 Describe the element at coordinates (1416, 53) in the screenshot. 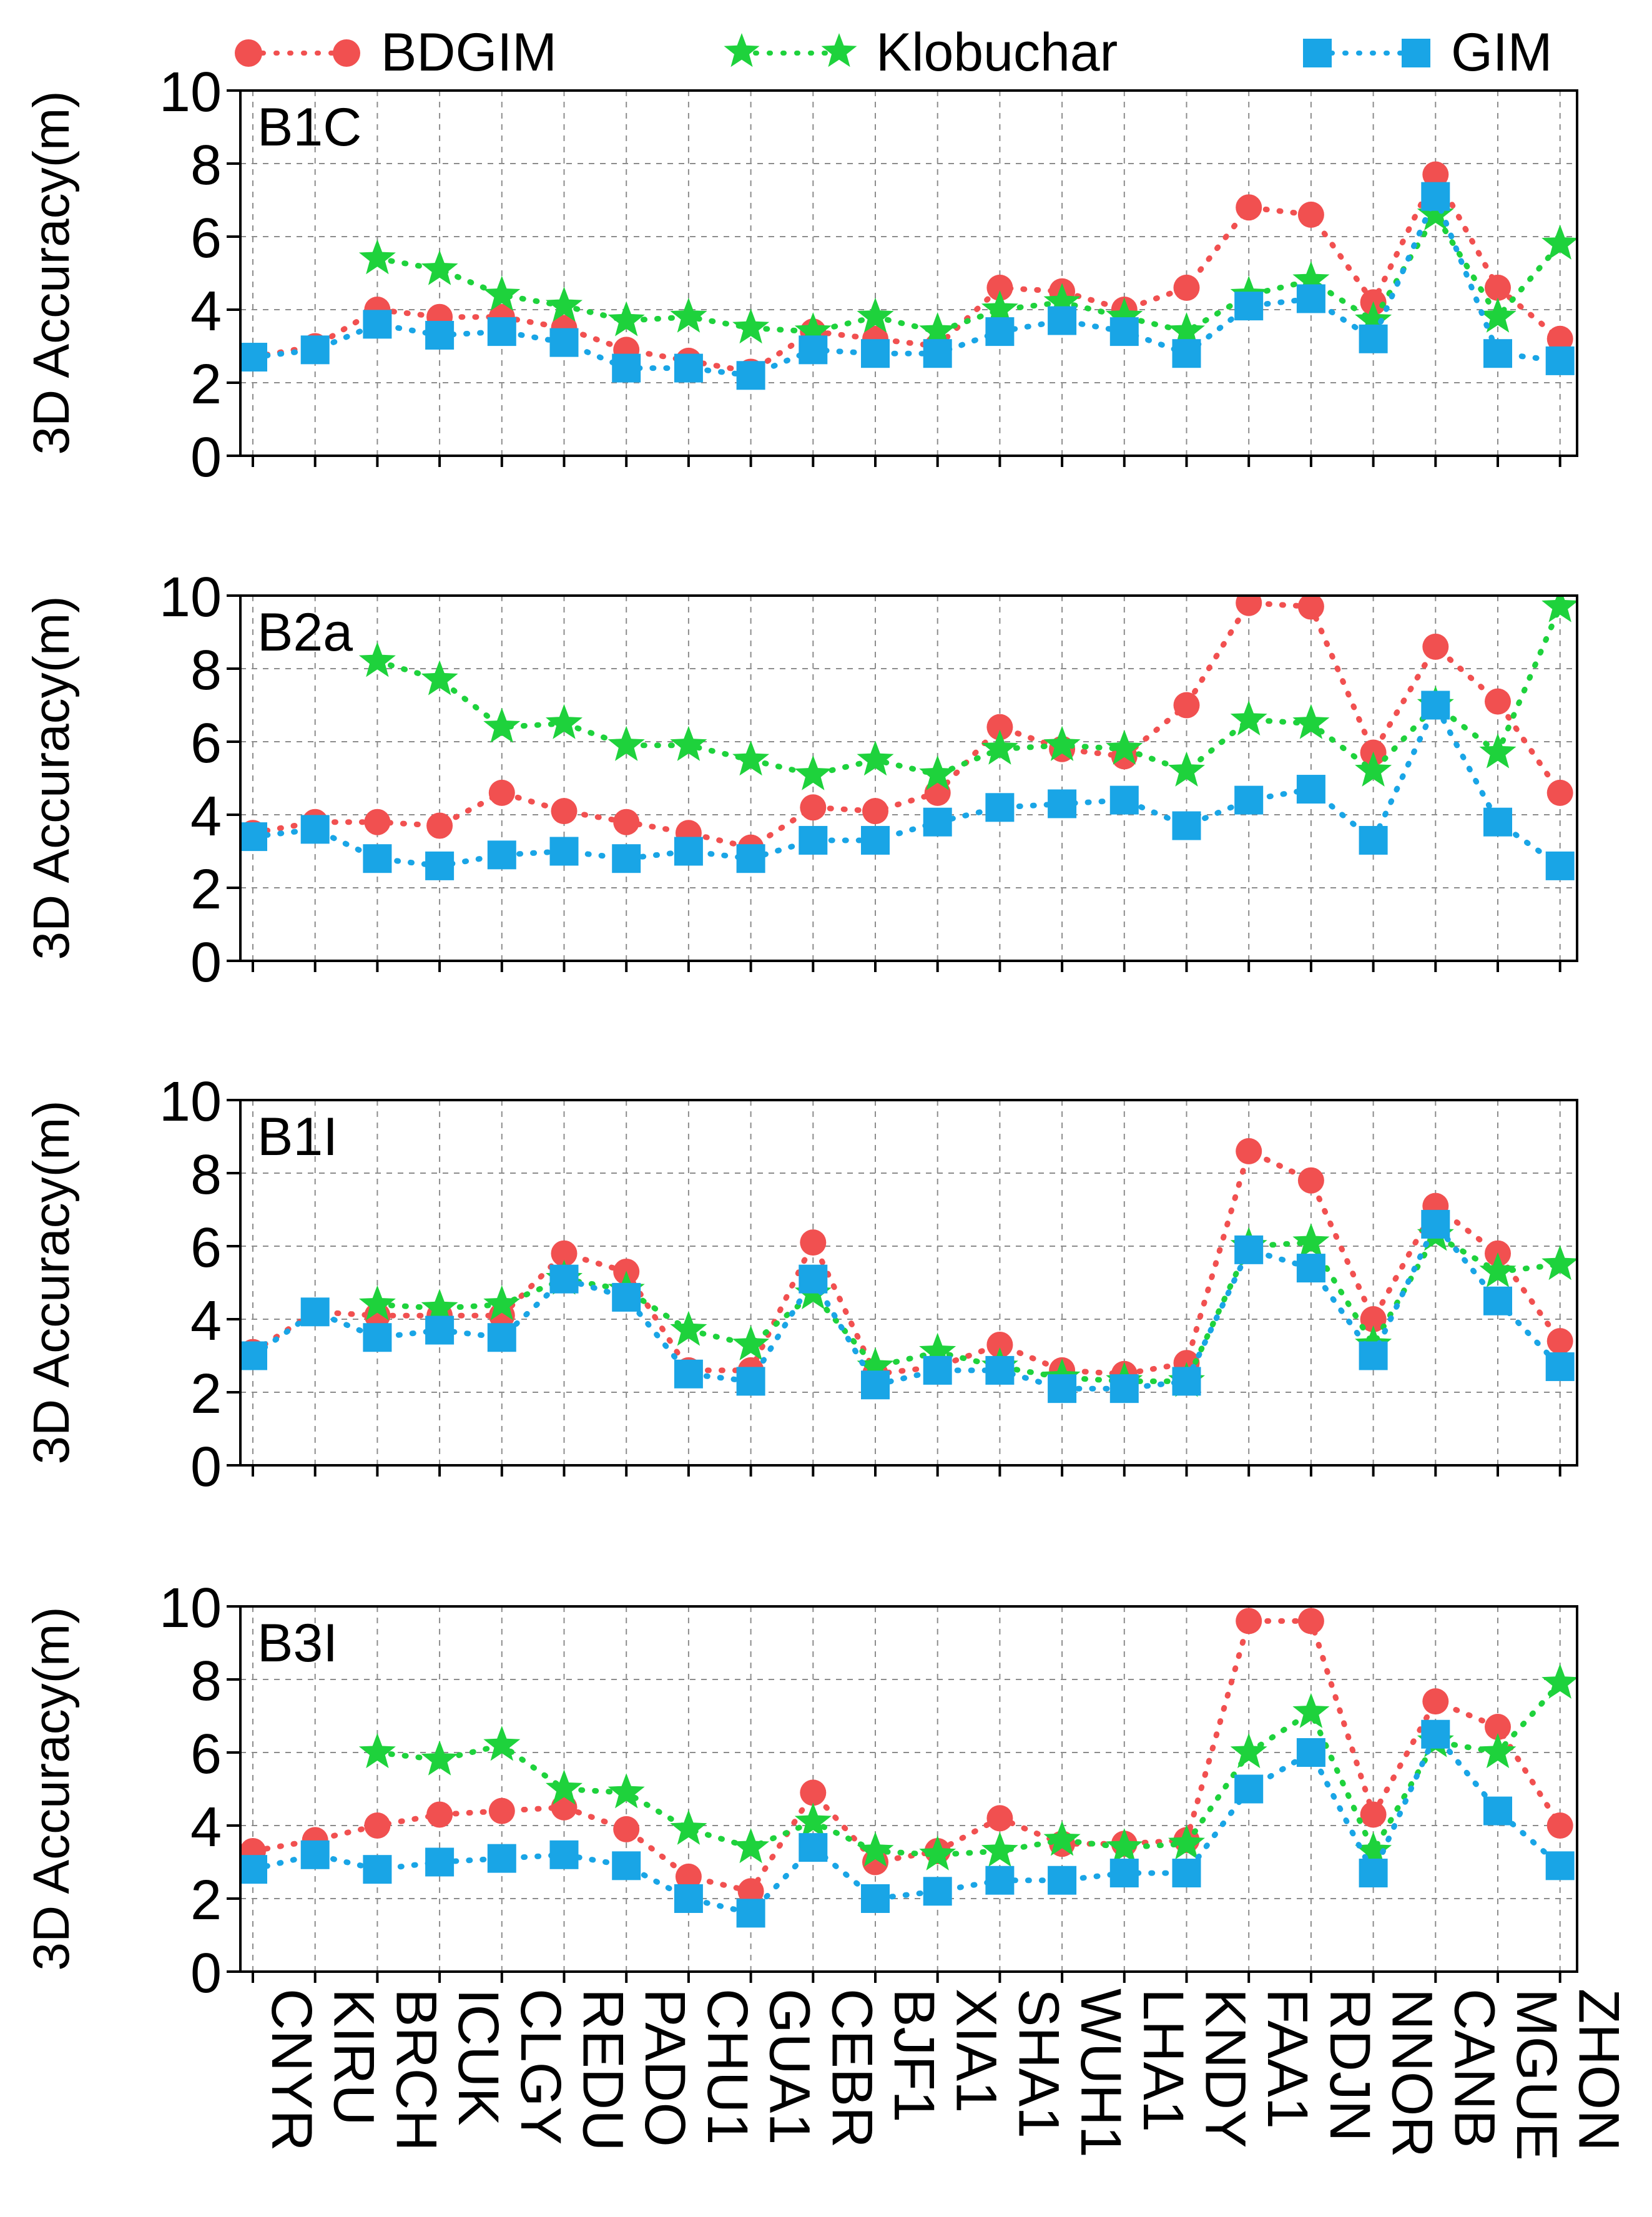

I see `legend-square-marker-right` at that location.